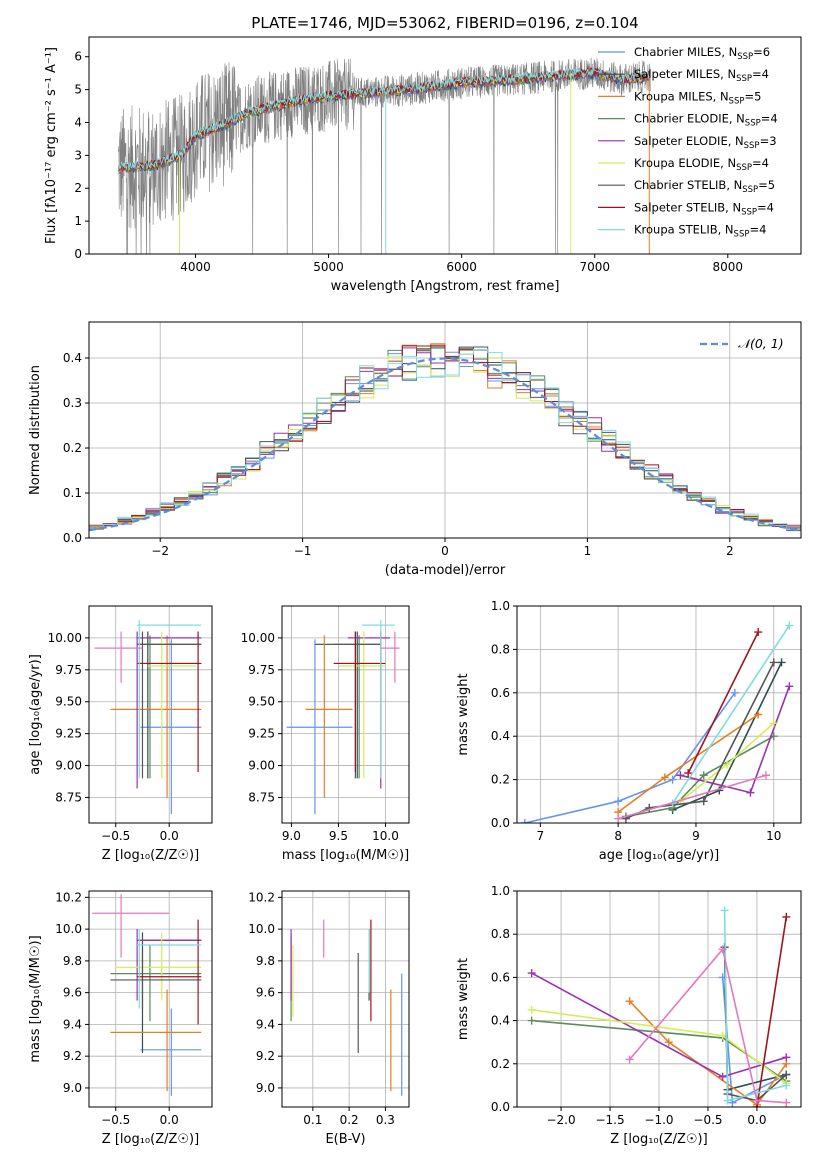 The width and height of the screenshot is (819, 1170). What do you see at coordinates (291, 836) in the screenshot?
I see `x-tick-label: 9.0` at bounding box center [291, 836].